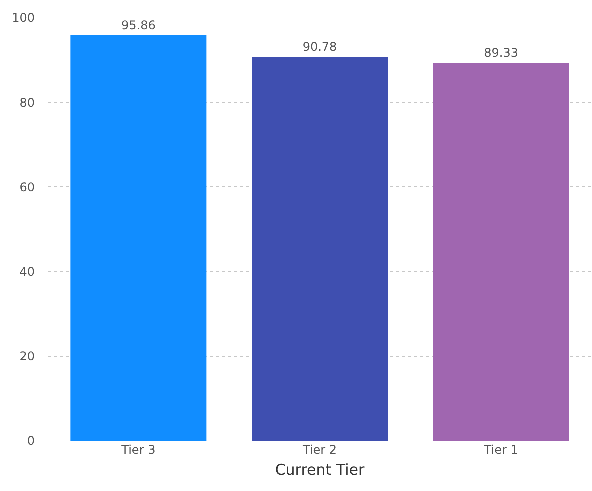 The height and width of the screenshot is (491, 592). I want to click on y-tick-label: 100, so click(23, 18).